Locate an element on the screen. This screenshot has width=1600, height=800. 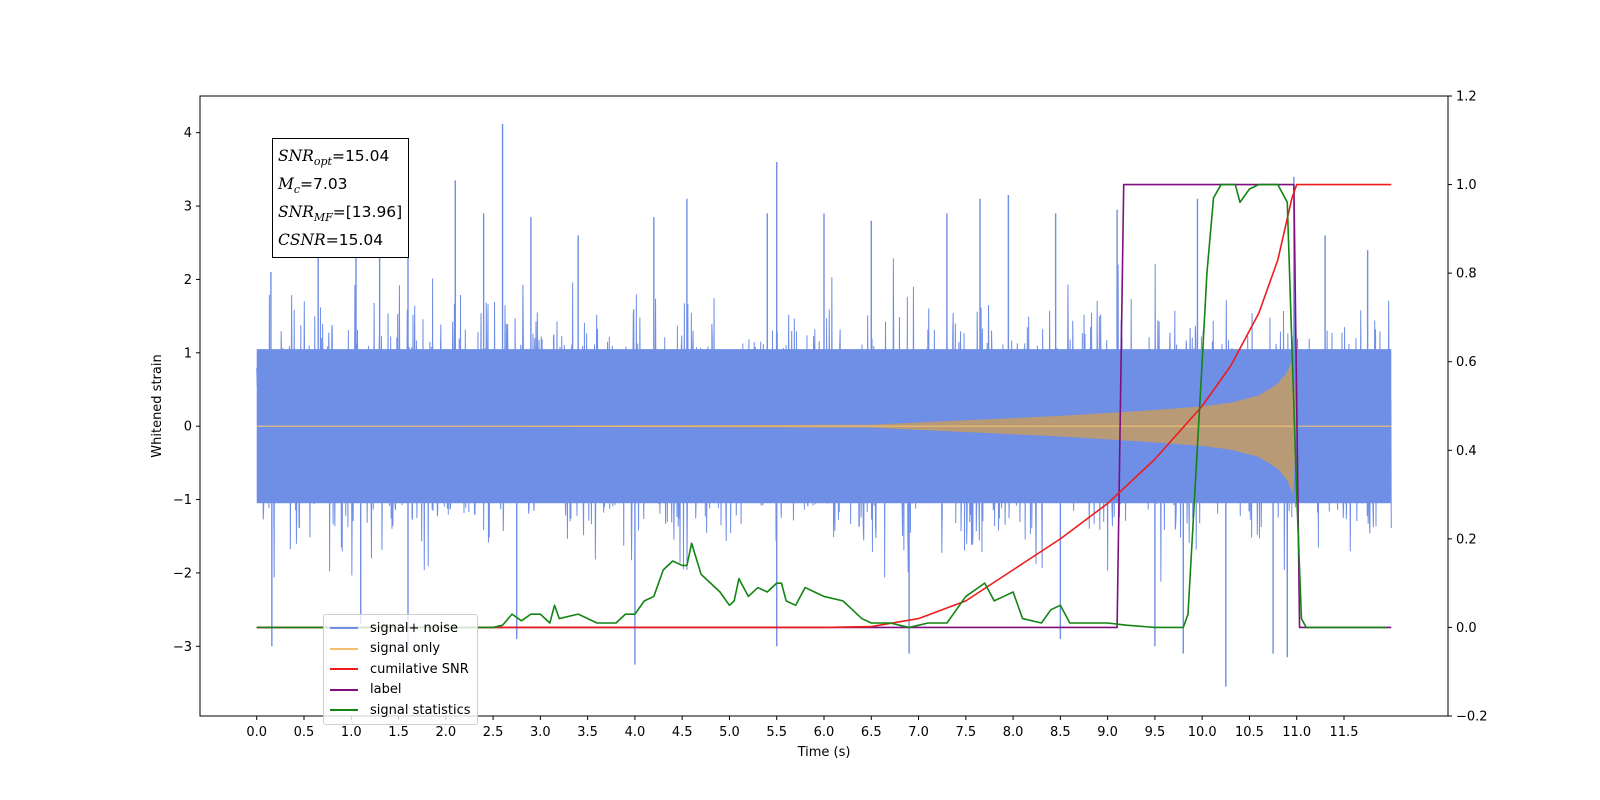
y-tick-label: 3 is located at coordinates (188, 207).